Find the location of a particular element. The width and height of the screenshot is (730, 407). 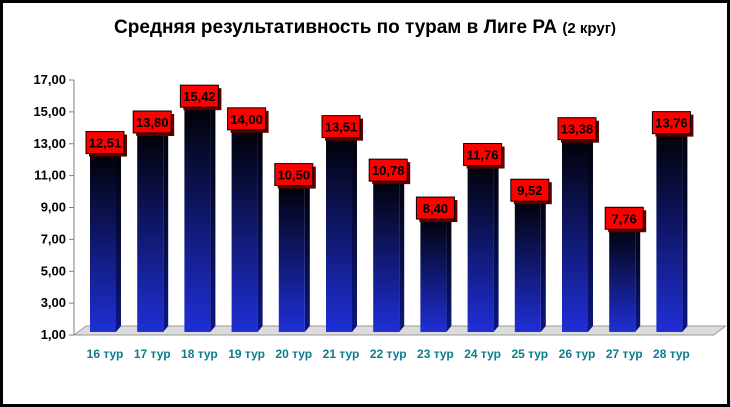

x-tick-label: 20 тур is located at coordinates (293, 354).